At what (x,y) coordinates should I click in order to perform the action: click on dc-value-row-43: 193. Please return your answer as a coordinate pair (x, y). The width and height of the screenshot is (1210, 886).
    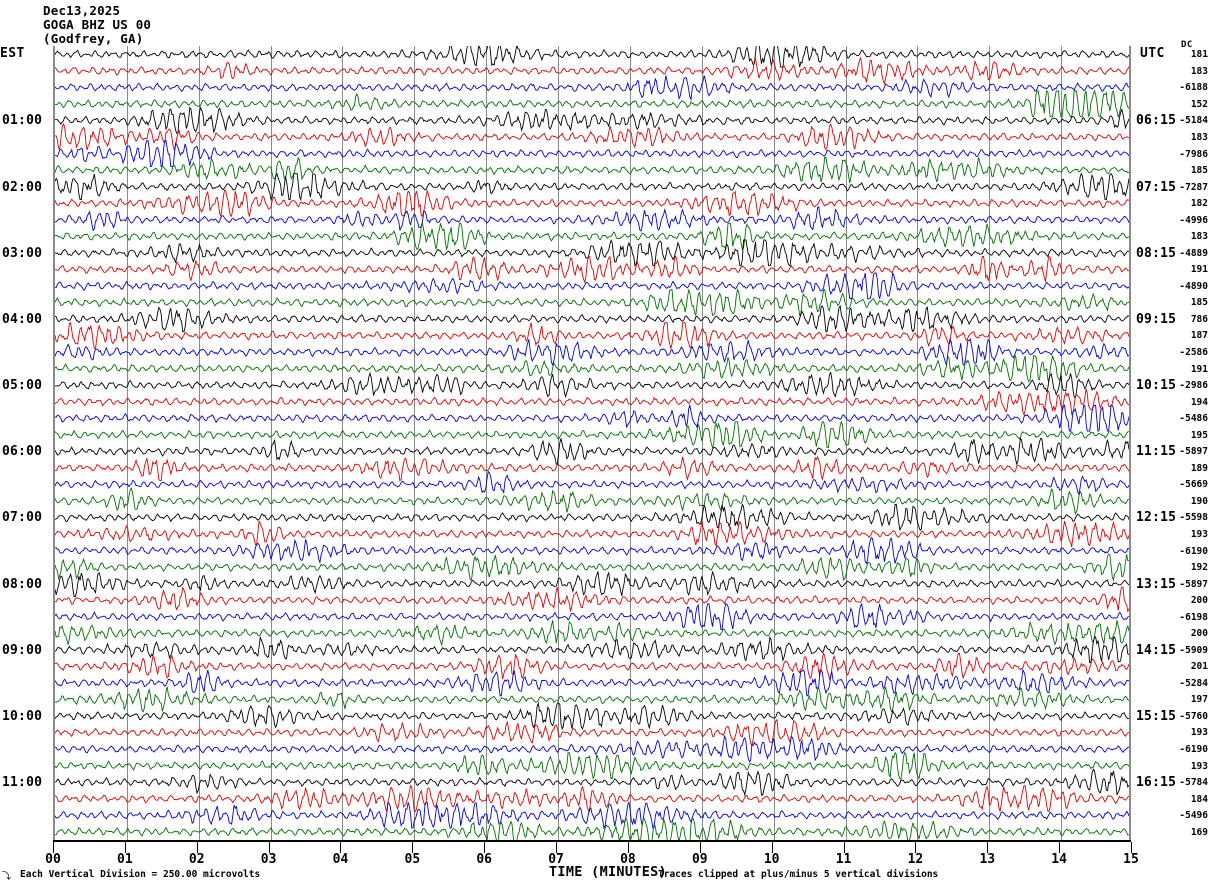
    Looking at the image, I should click on (1199, 766).